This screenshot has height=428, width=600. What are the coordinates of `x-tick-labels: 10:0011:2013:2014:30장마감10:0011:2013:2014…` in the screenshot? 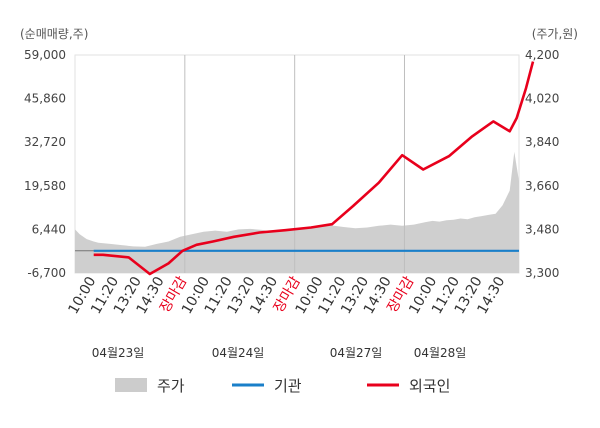 It's located at (286, 295).